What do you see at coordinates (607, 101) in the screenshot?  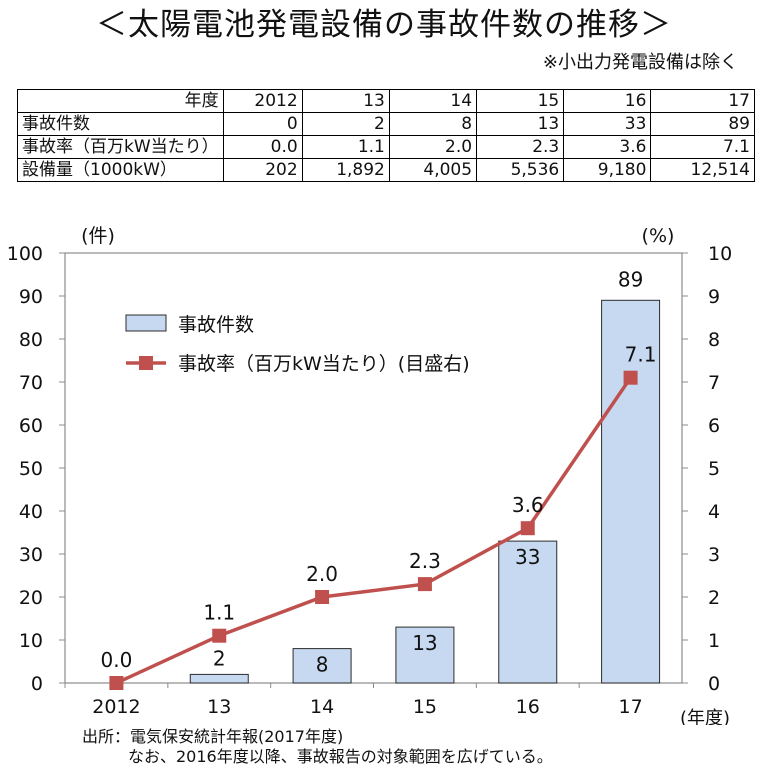 I see `table-header-year: 16` at bounding box center [607, 101].